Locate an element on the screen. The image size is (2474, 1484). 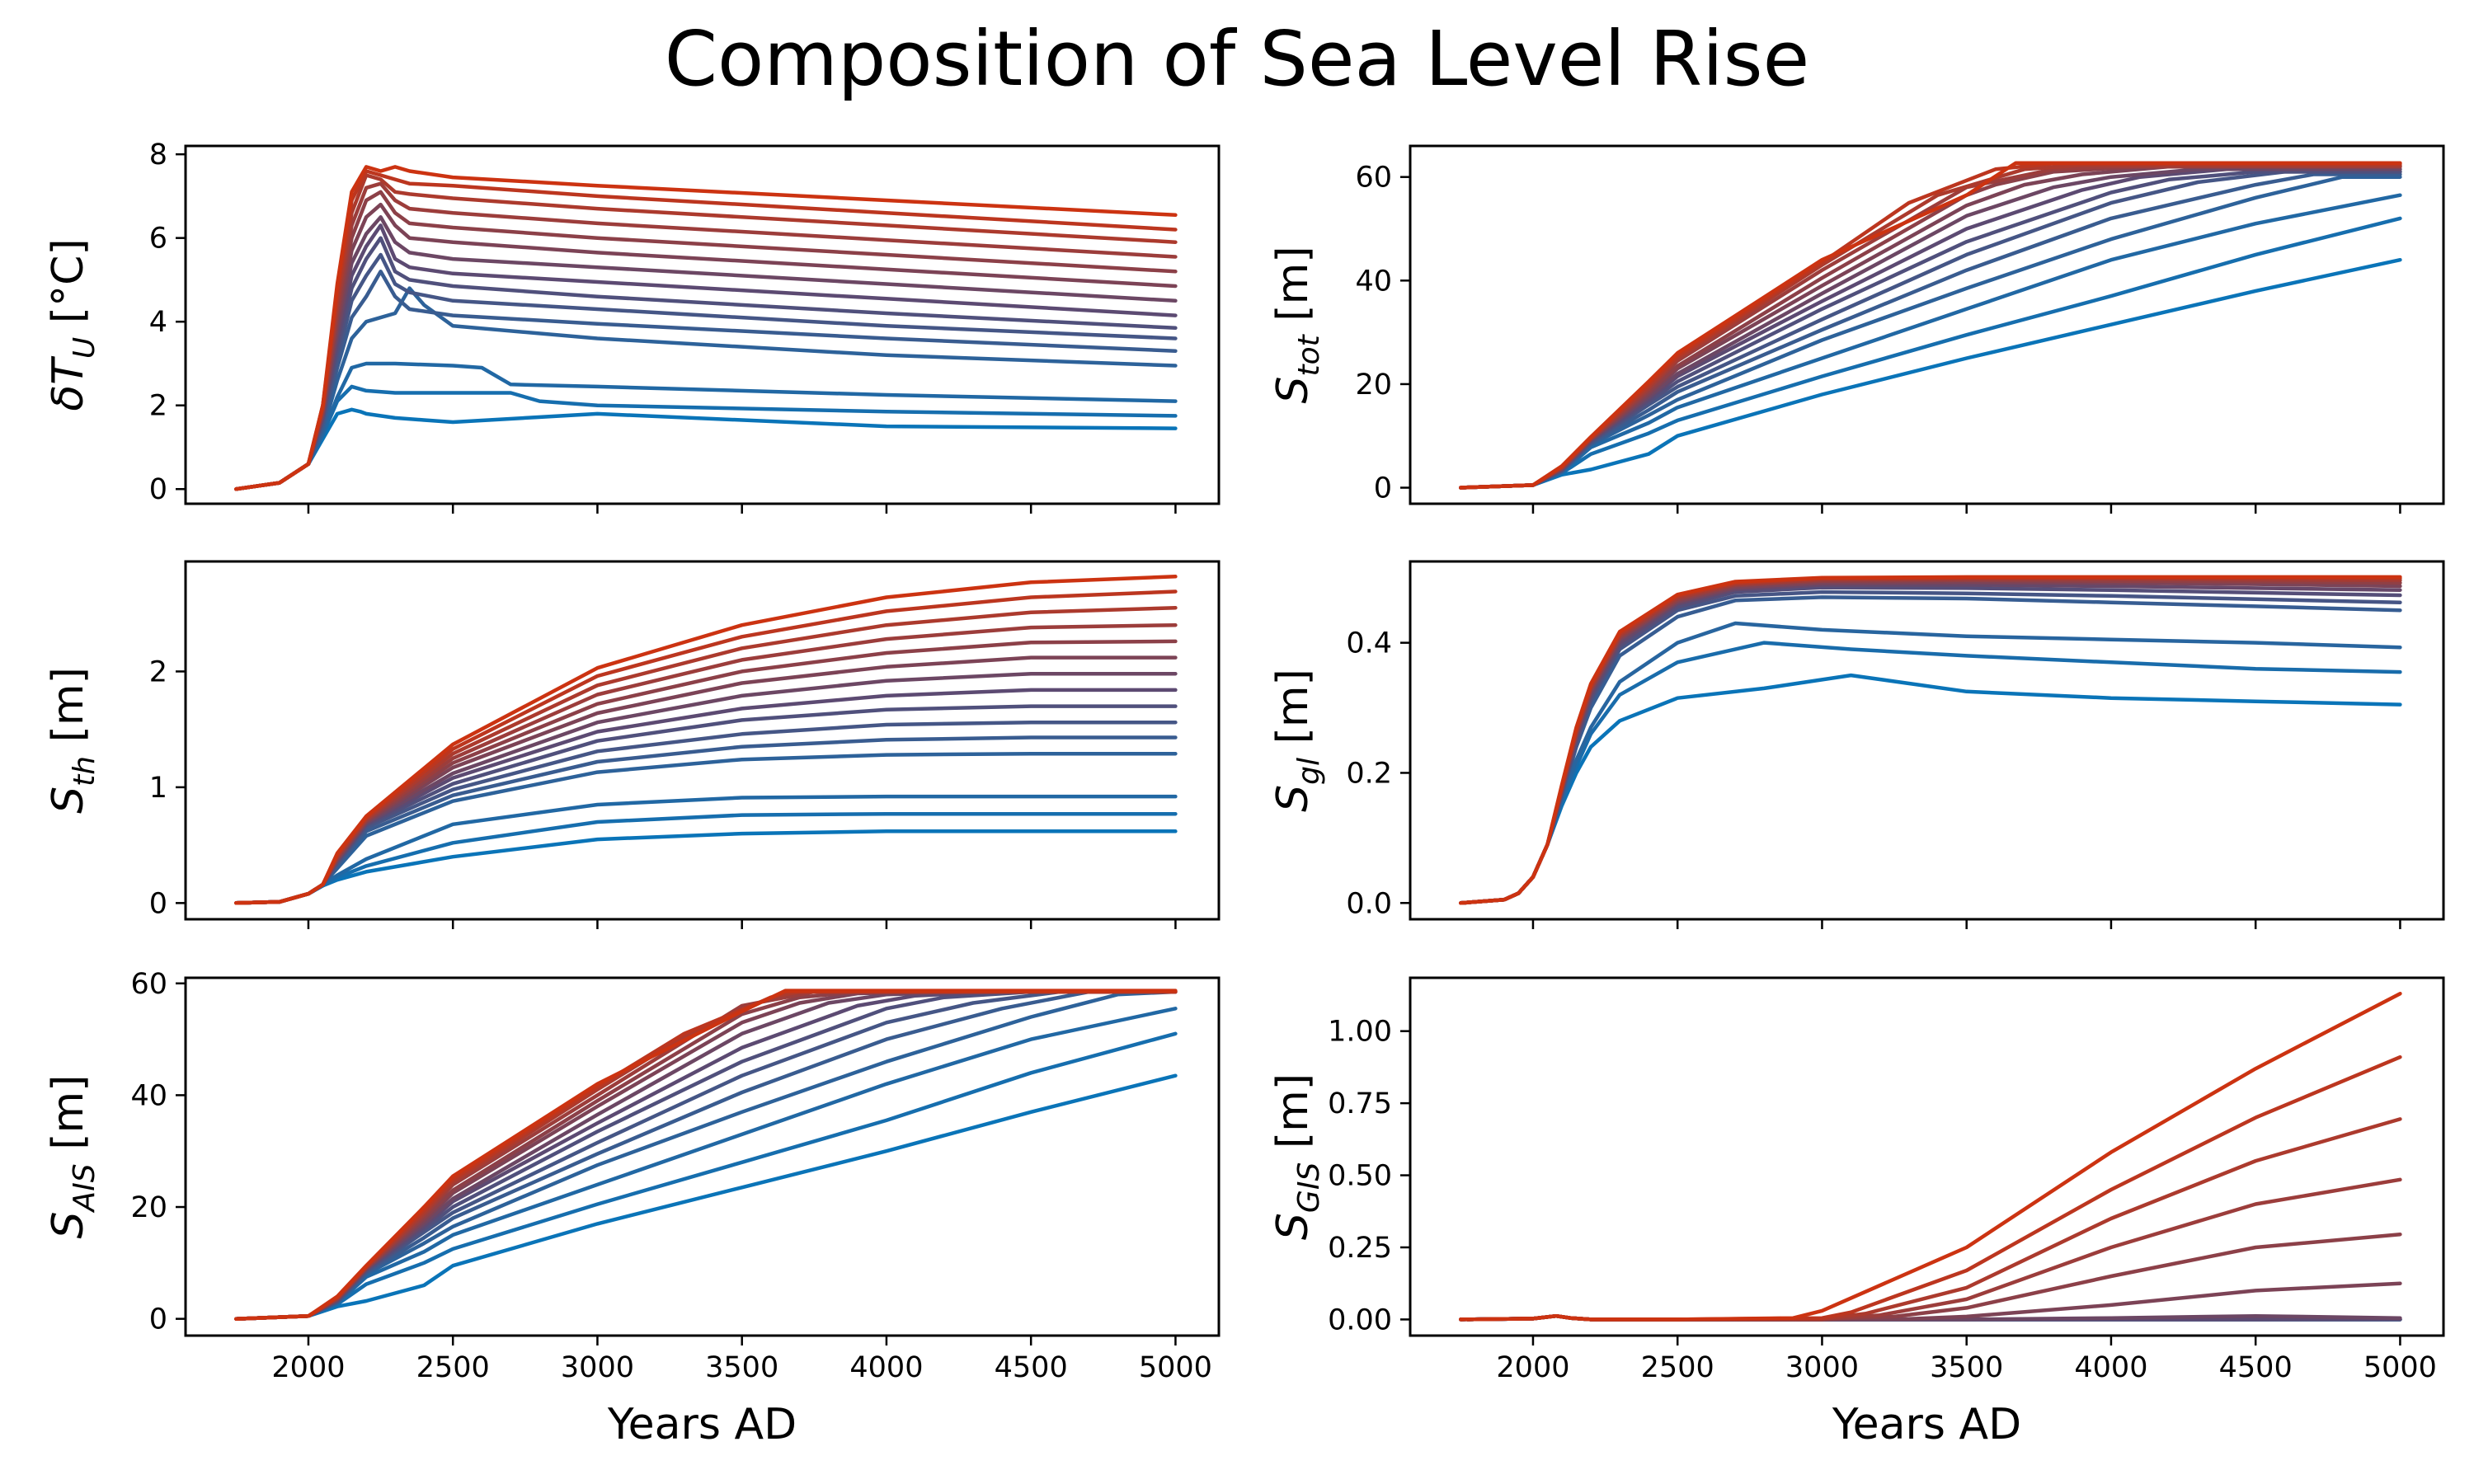
y-tick-label: 6 is located at coordinates (158, 239).